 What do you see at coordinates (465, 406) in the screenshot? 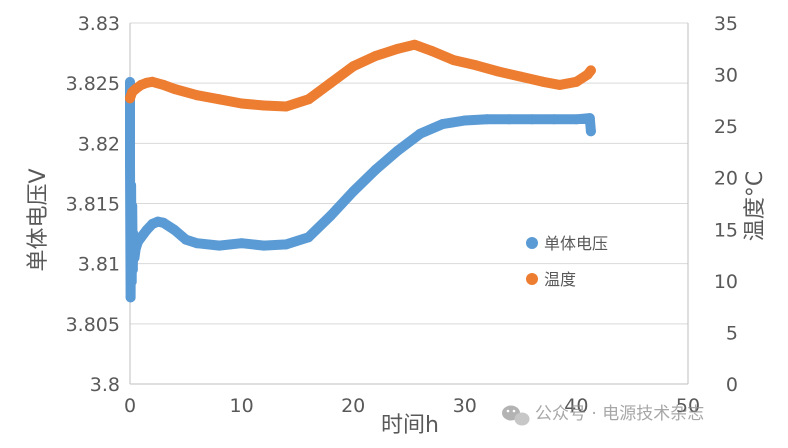
I see `x-tick-label: 30` at bounding box center [465, 406].